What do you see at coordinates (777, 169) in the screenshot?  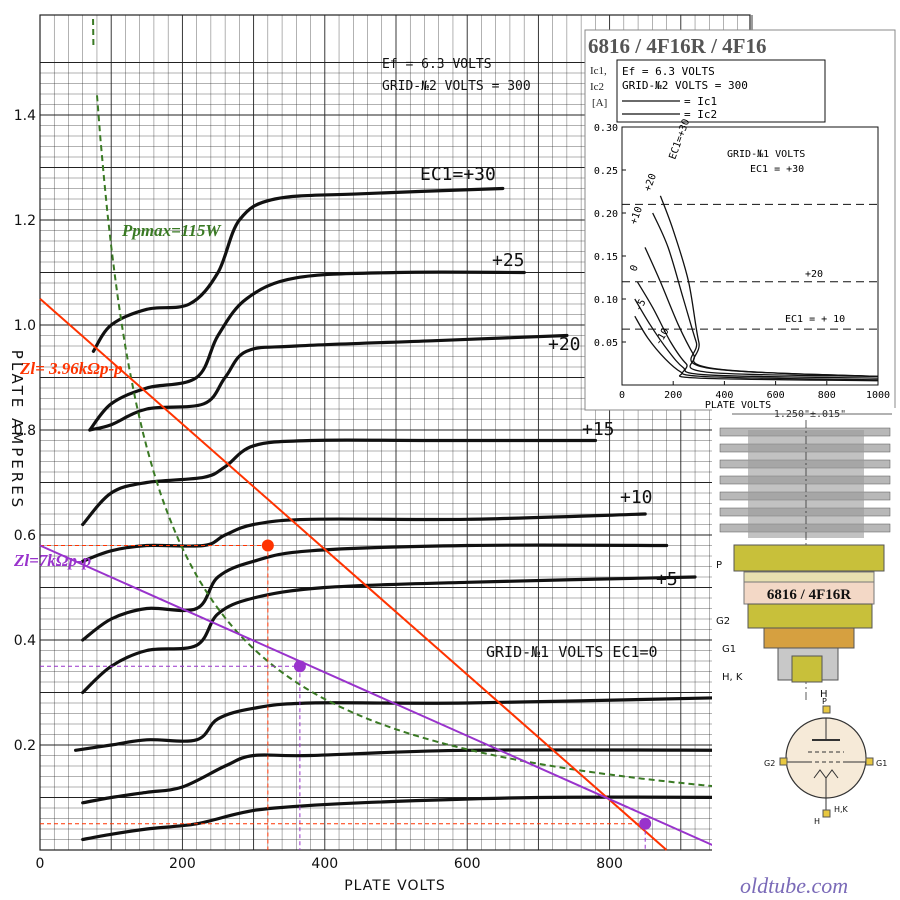 I see `inset-annotation: EC1 = +30` at bounding box center [777, 169].